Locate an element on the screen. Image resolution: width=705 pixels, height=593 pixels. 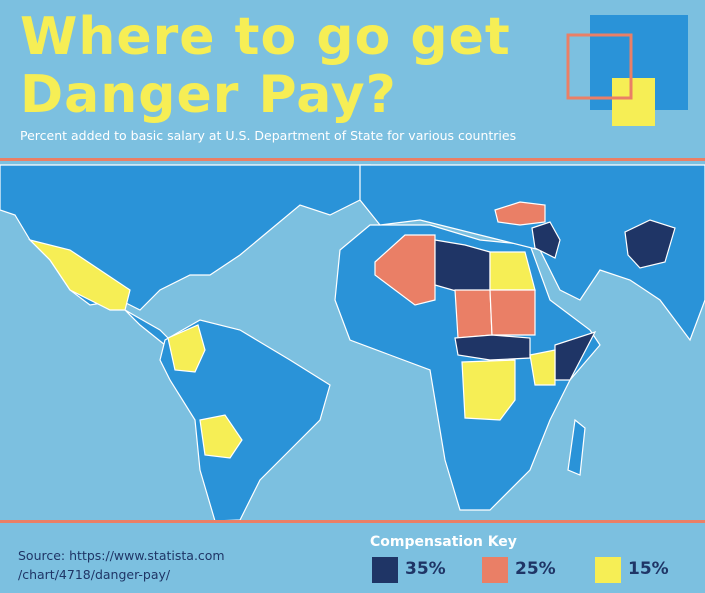
key-label: 15% is located at coordinates (648, 569).